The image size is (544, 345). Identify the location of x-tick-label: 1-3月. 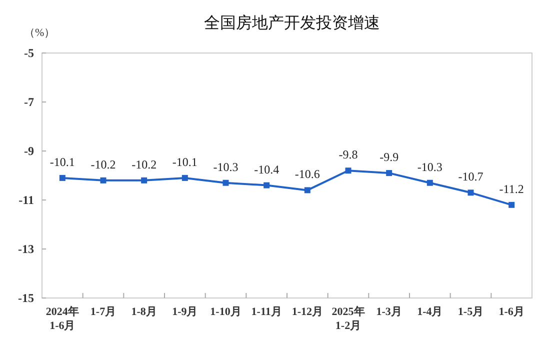
(389, 312).